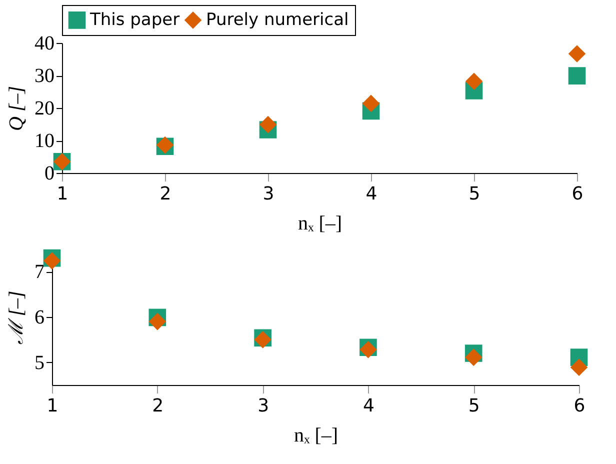 The height and width of the screenshot is (464, 616). I want to click on legend-label: This paper, so click(134, 20).